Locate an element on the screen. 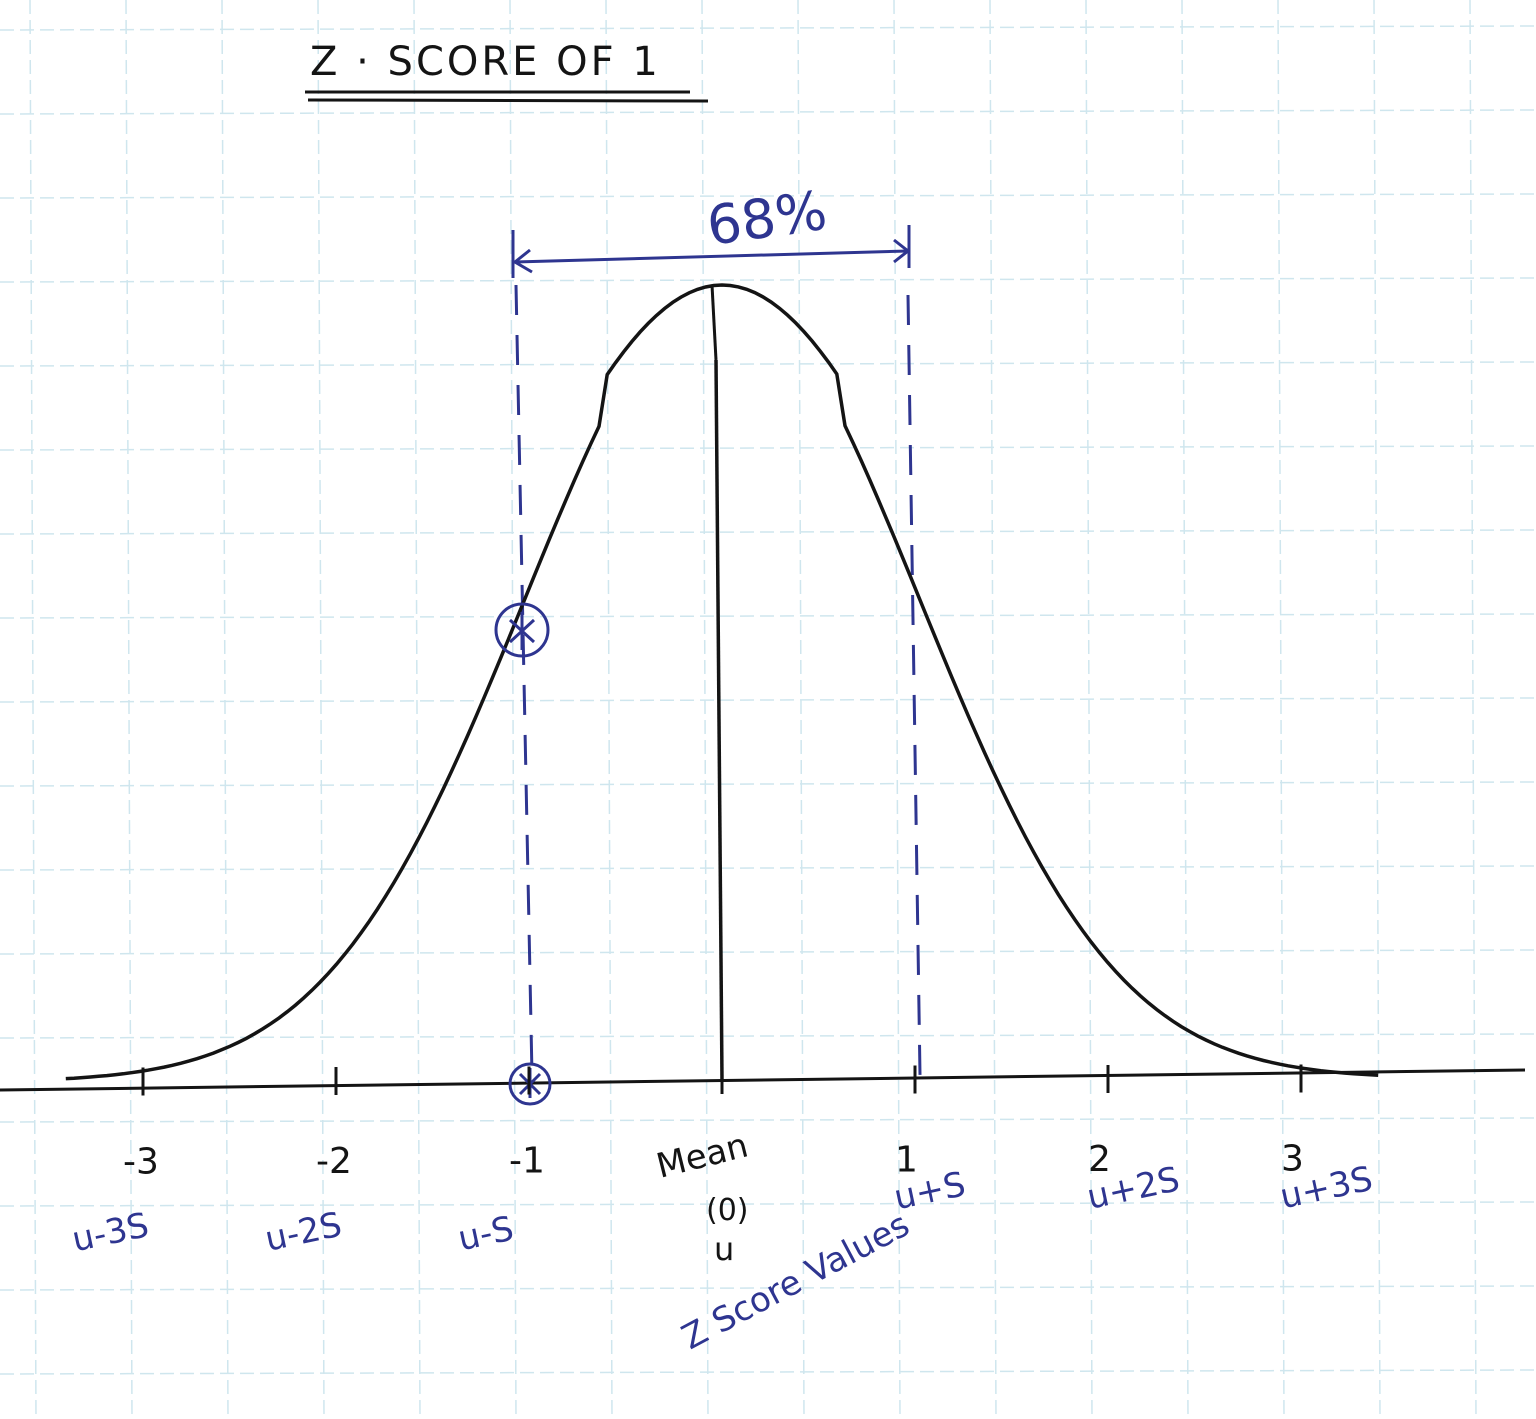 Image resolution: width=1536 pixels, height=1419 pixels. x-axis is located at coordinates (763, 1080).